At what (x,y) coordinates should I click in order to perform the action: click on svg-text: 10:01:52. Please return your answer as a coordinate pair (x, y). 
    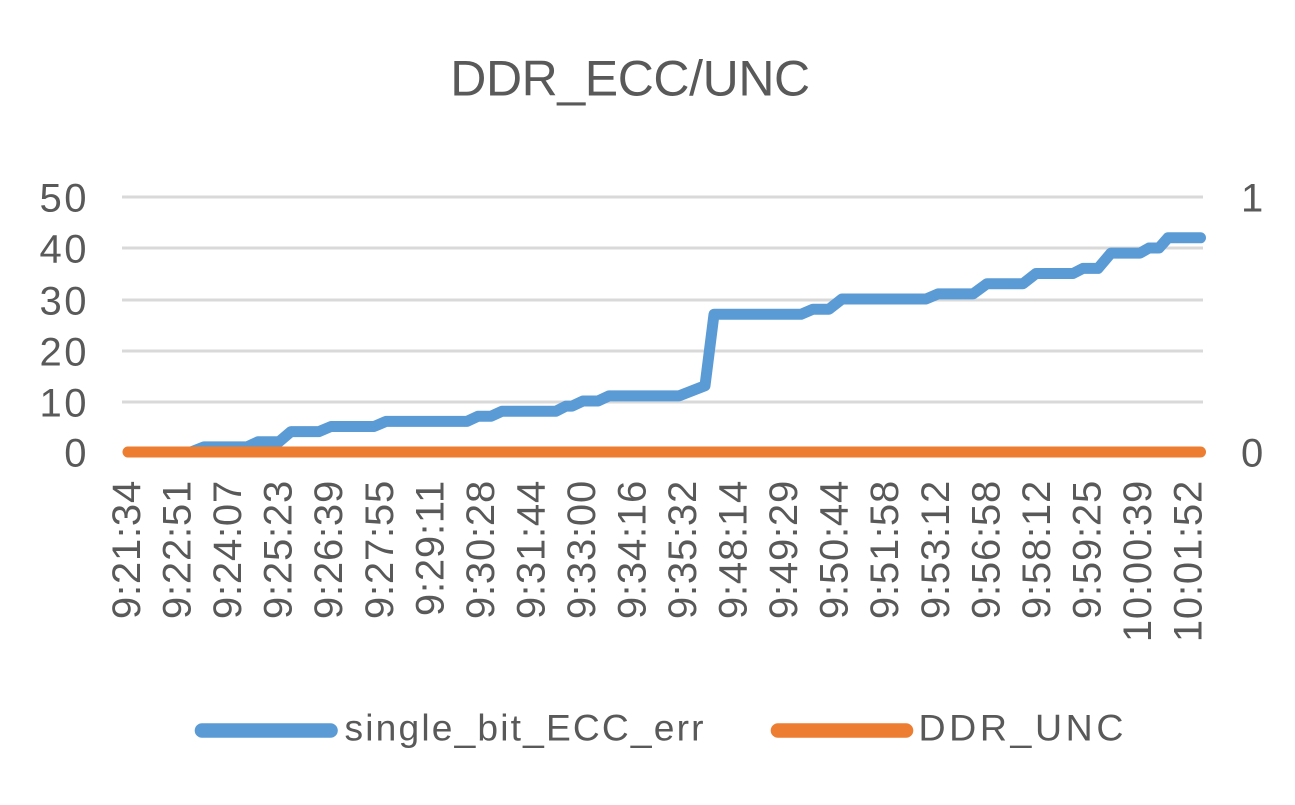
    Looking at the image, I should click on (1189, 561).